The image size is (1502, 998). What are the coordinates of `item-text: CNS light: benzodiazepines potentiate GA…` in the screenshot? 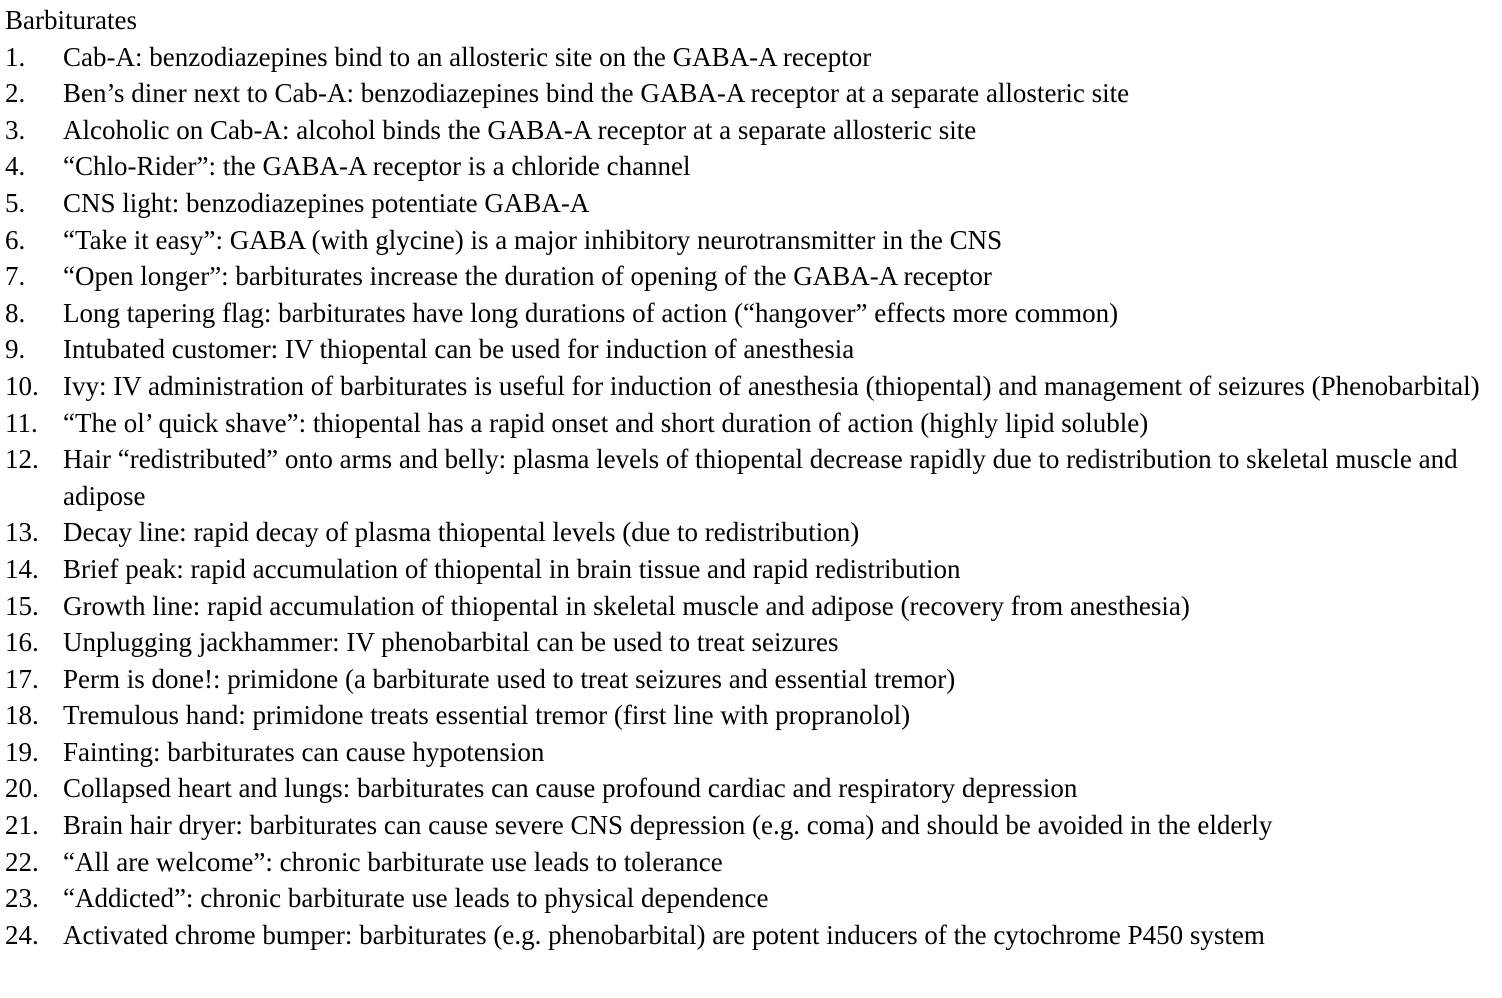 It's located at (326, 202).